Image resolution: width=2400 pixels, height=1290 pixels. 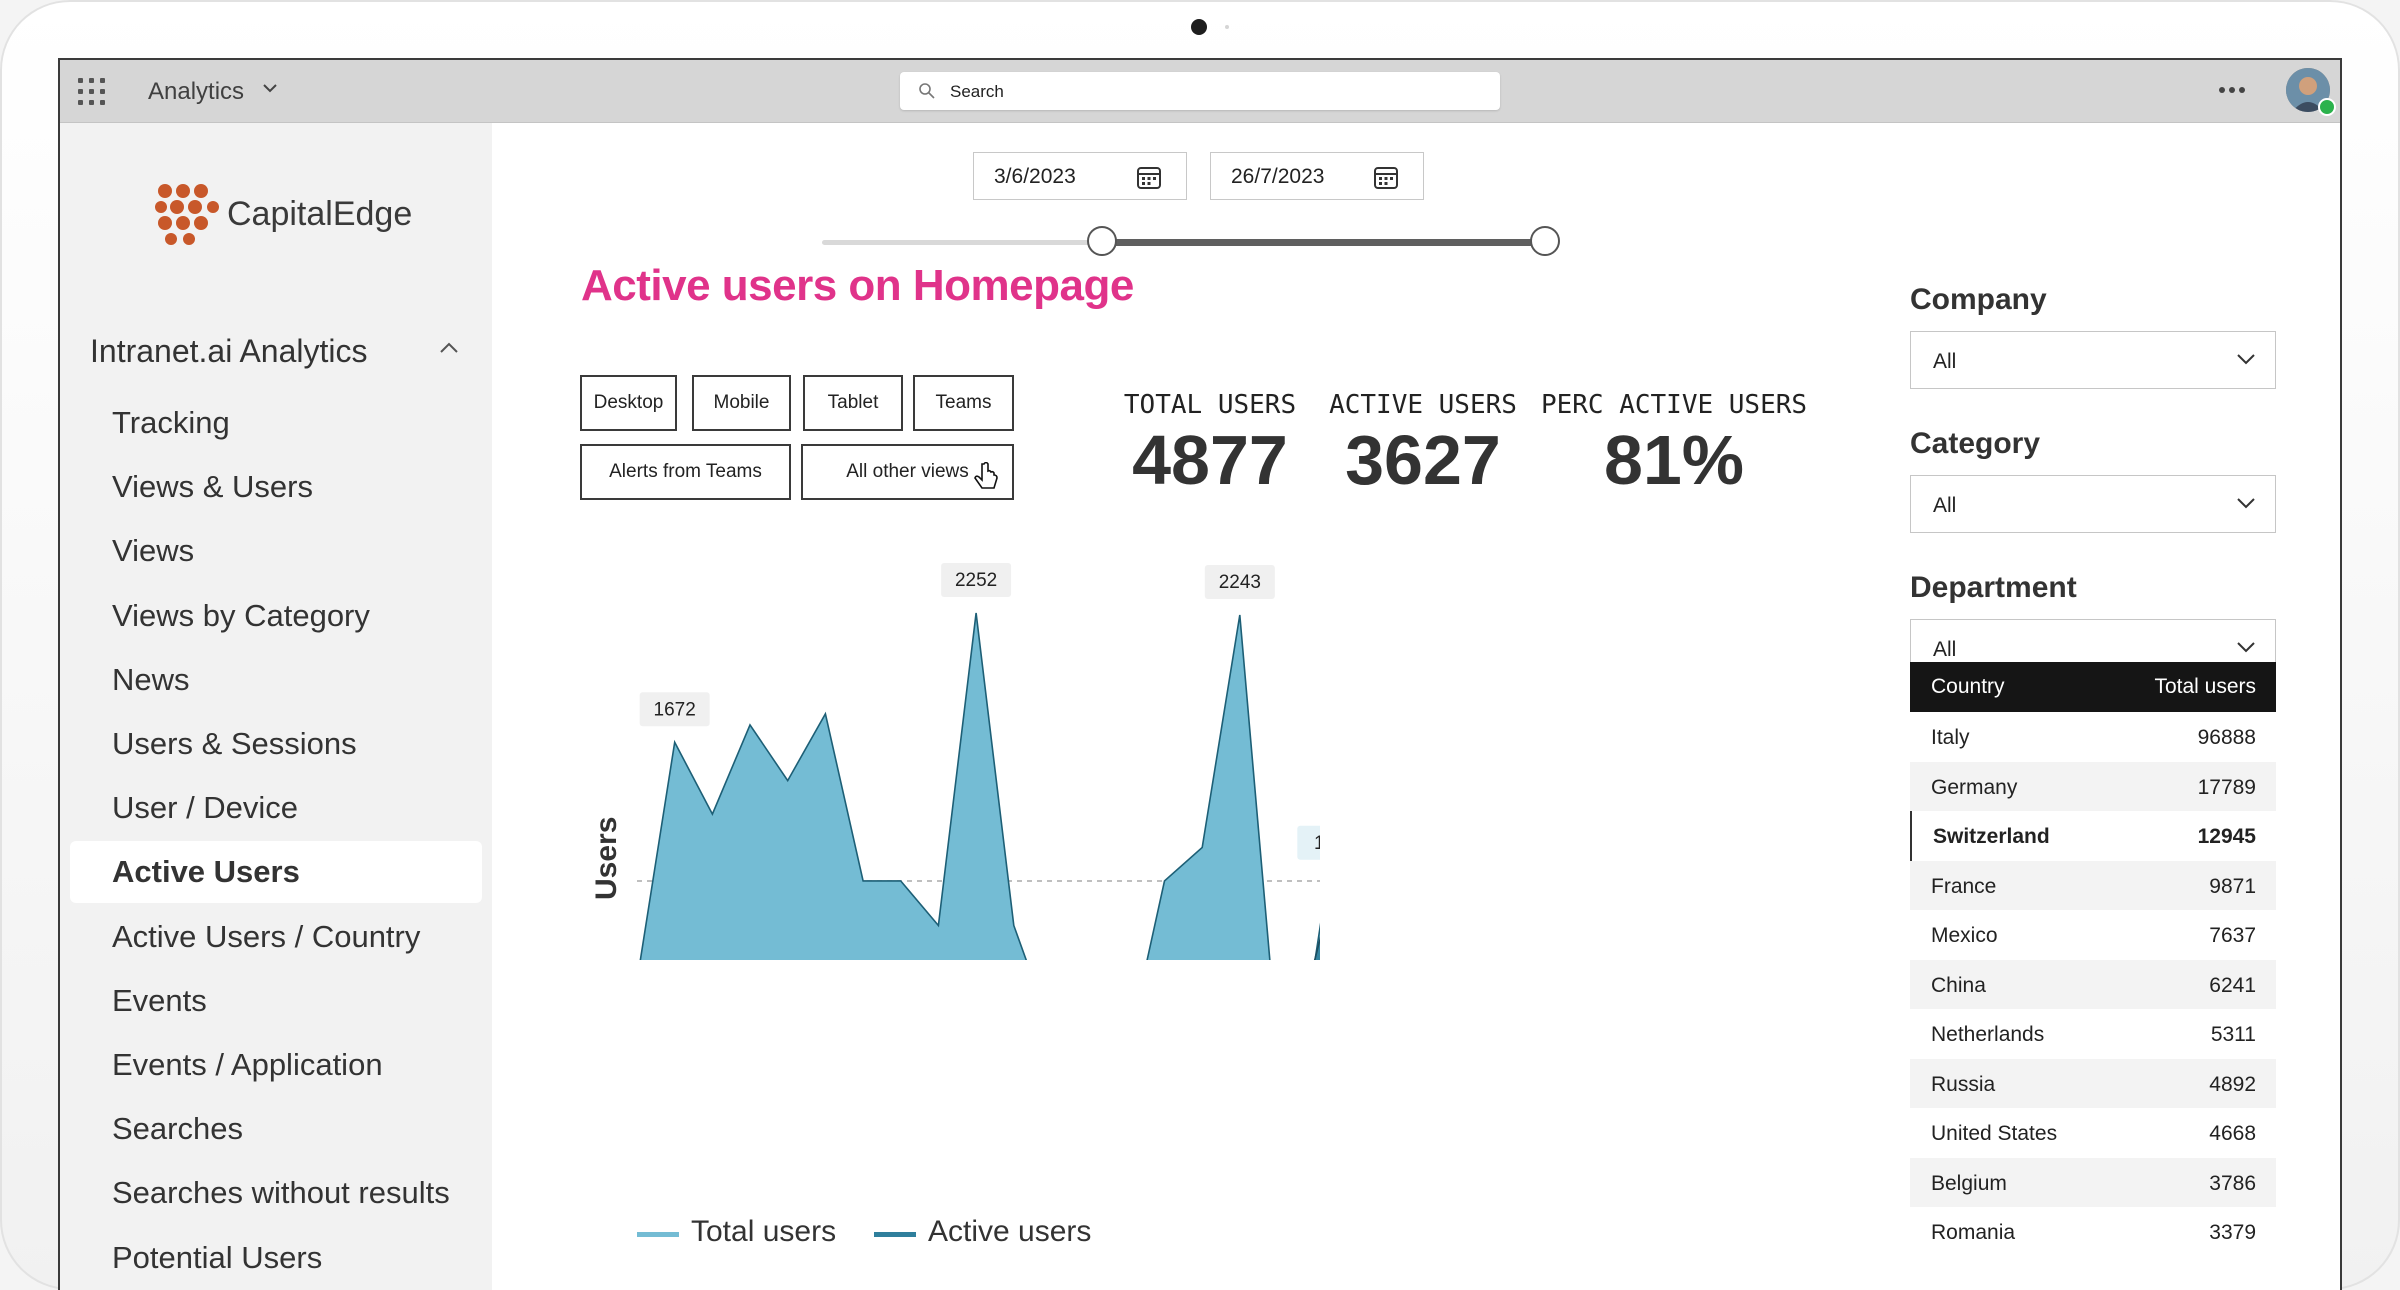 I want to click on total-users-cell: 4892, so click(x=2232, y=1084).